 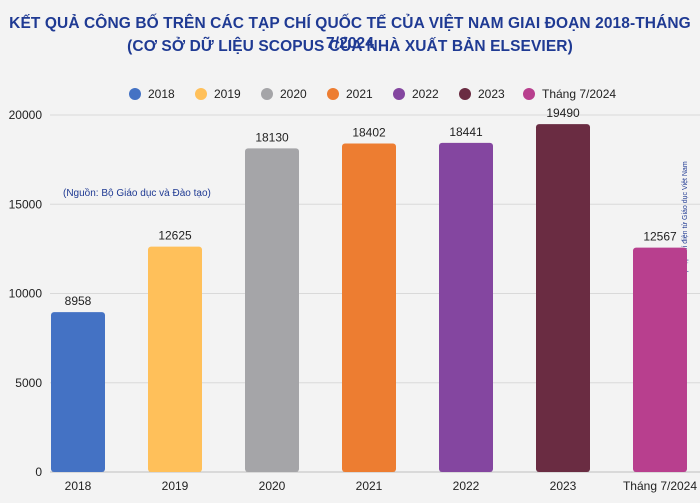 I want to click on legend-item: 2020, so click(x=284, y=94).